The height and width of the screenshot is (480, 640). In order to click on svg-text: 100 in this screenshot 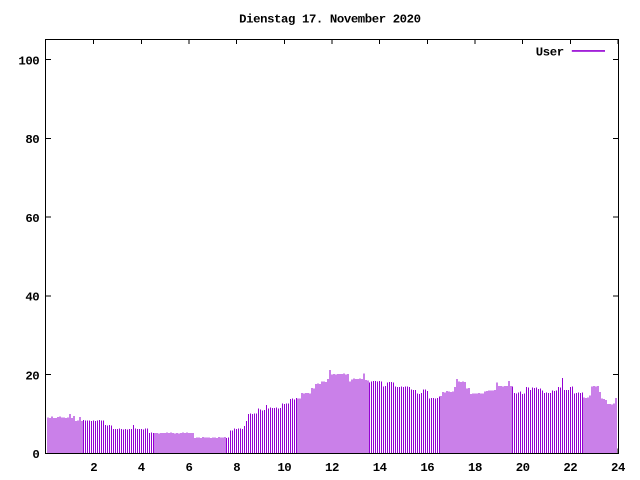, I will do `click(28, 62)`.